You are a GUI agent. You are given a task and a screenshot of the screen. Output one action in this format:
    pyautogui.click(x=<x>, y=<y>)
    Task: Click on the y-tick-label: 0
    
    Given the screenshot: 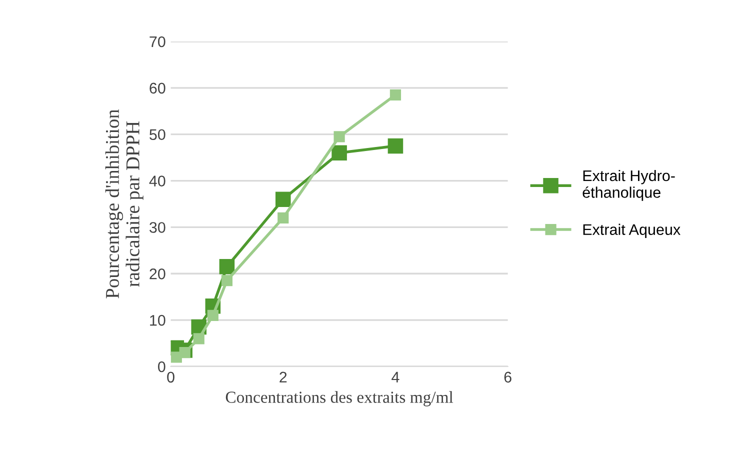 What is the action you would take?
    pyautogui.click(x=162, y=366)
    